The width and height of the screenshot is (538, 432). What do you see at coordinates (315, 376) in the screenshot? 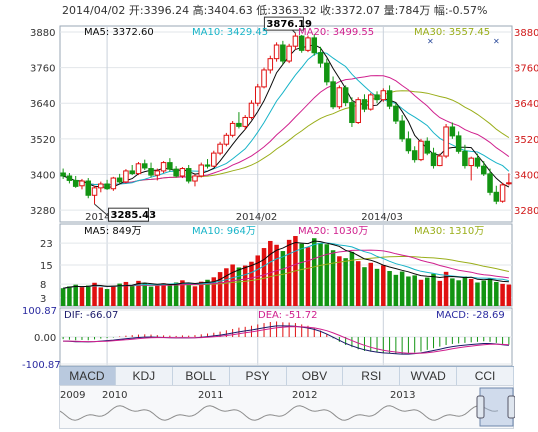
I see `tab-obv: OBV` at bounding box center [315, 376].